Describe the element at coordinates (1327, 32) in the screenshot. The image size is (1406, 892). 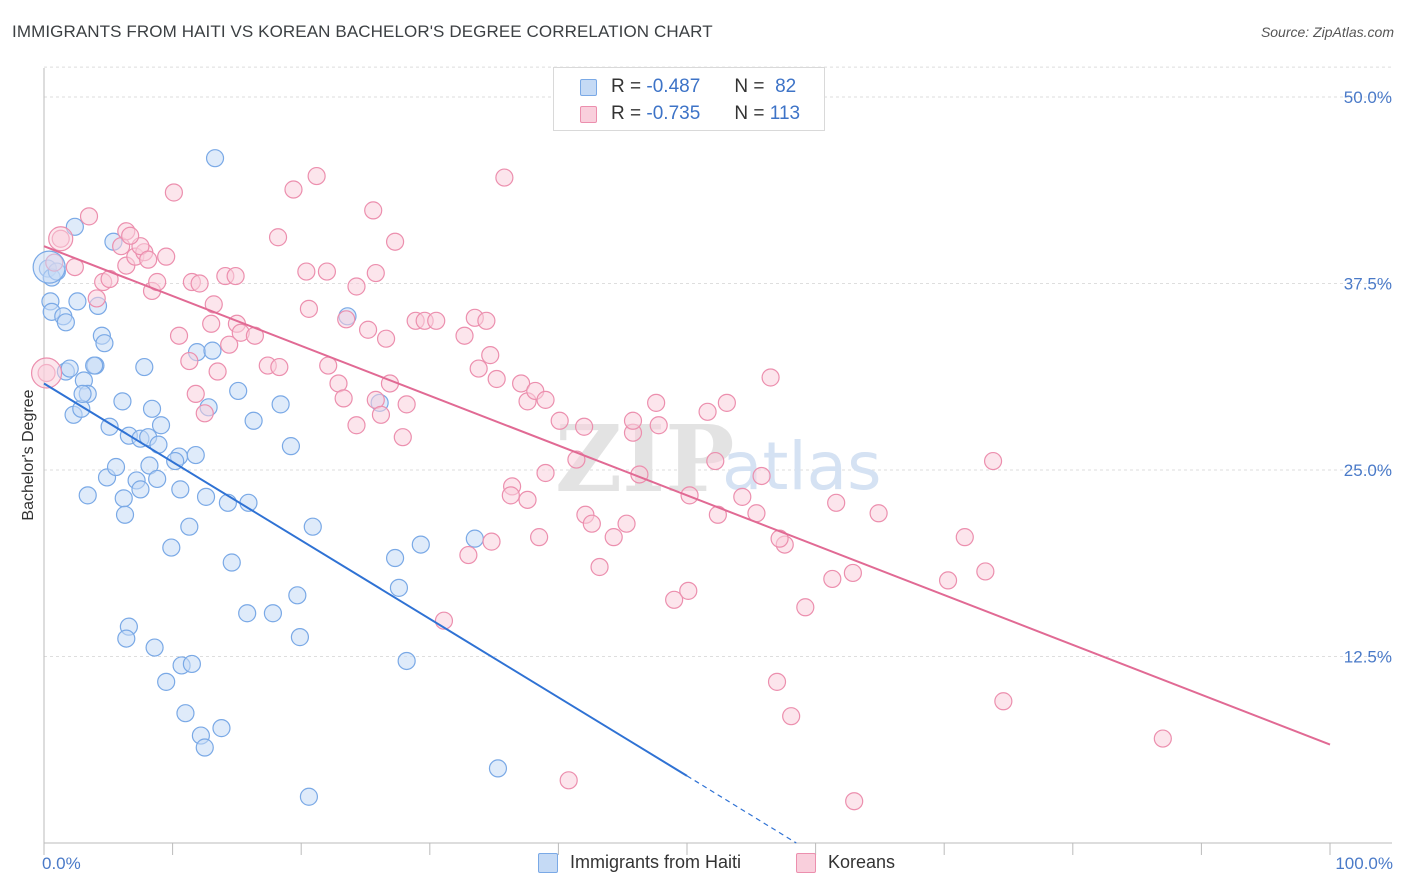
I see `source-credit: Source: ZipAtlas.com` at that location.